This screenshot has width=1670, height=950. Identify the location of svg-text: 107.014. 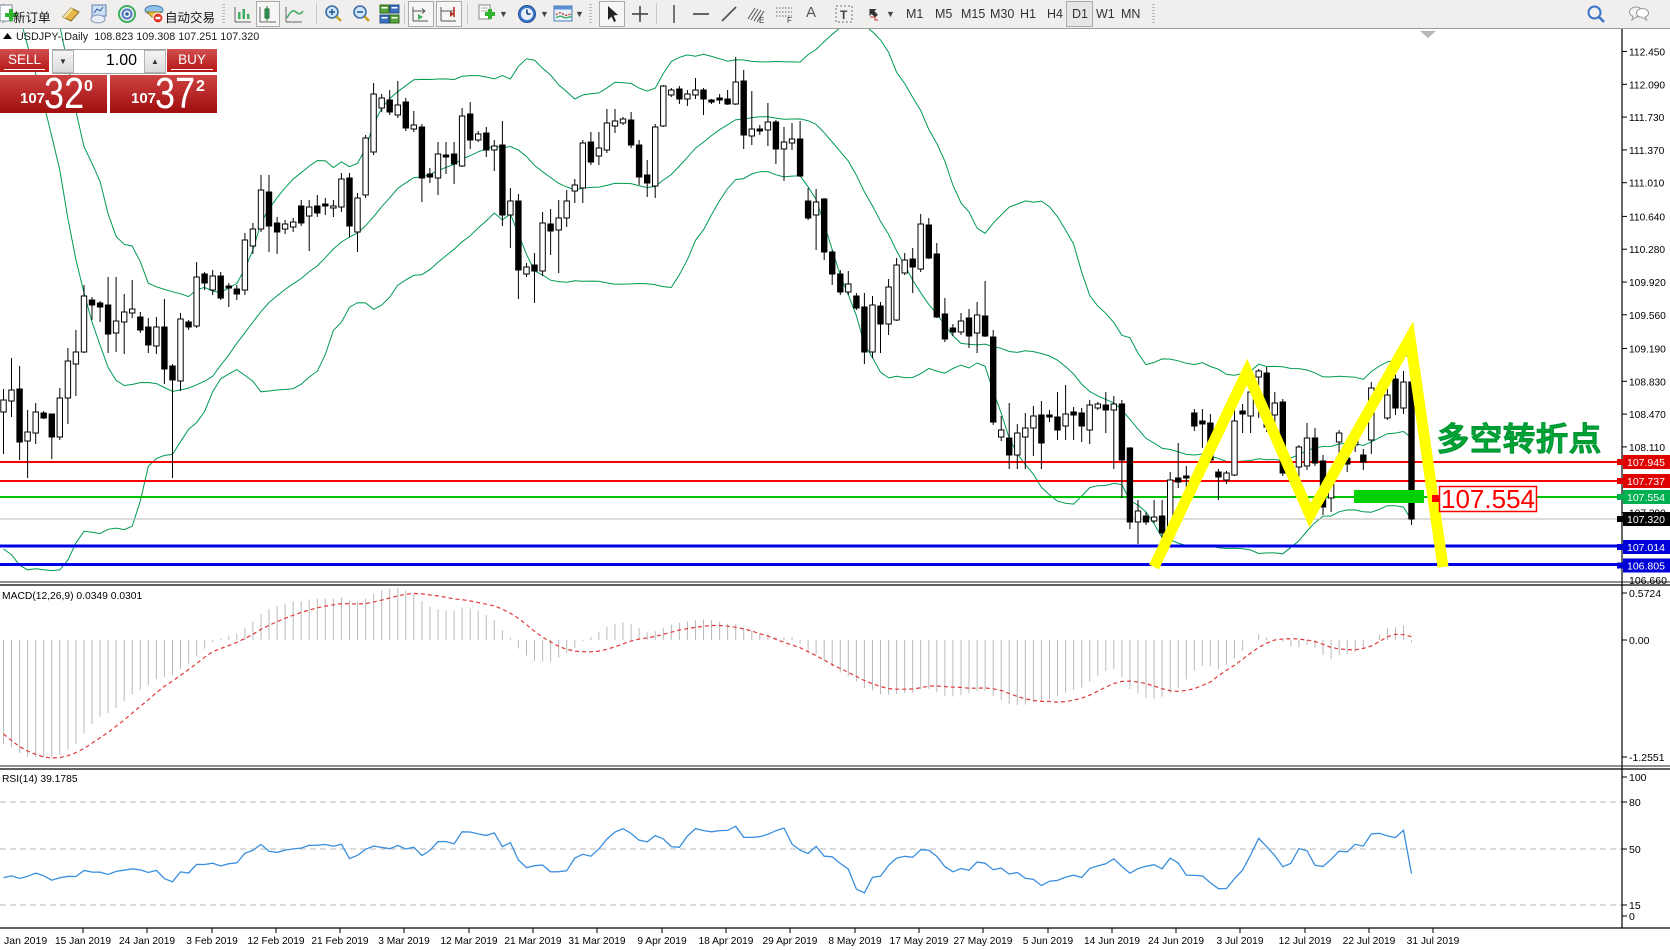
(1646, 548).